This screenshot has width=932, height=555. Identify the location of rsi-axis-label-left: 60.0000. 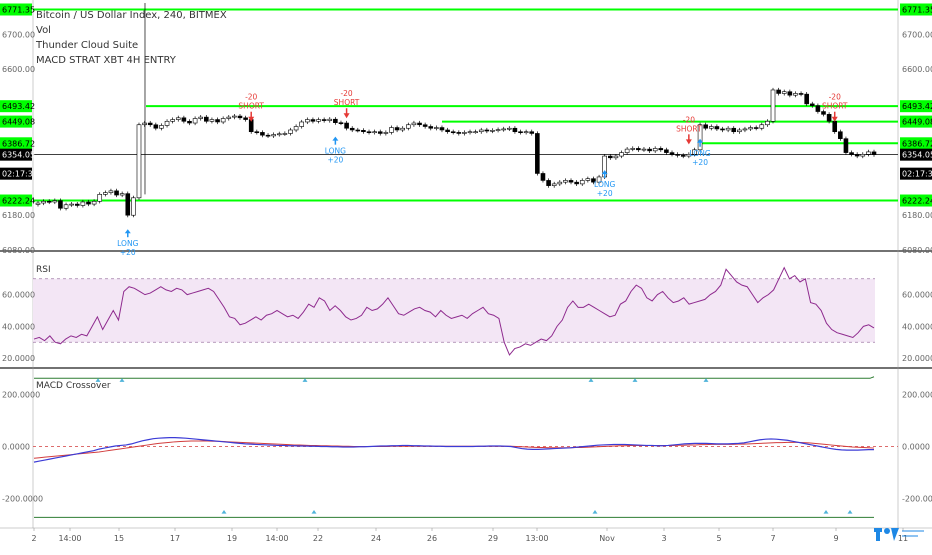
(18, 295).